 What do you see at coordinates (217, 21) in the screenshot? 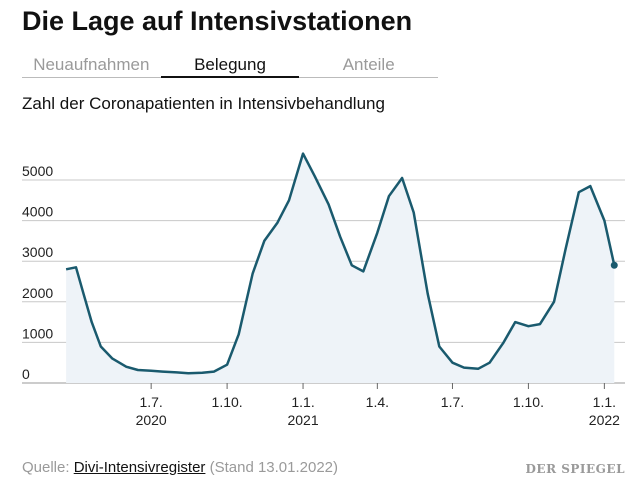
I see `page-title: Die Lage auf Intensivstationen` at bounding box center [217, 21].